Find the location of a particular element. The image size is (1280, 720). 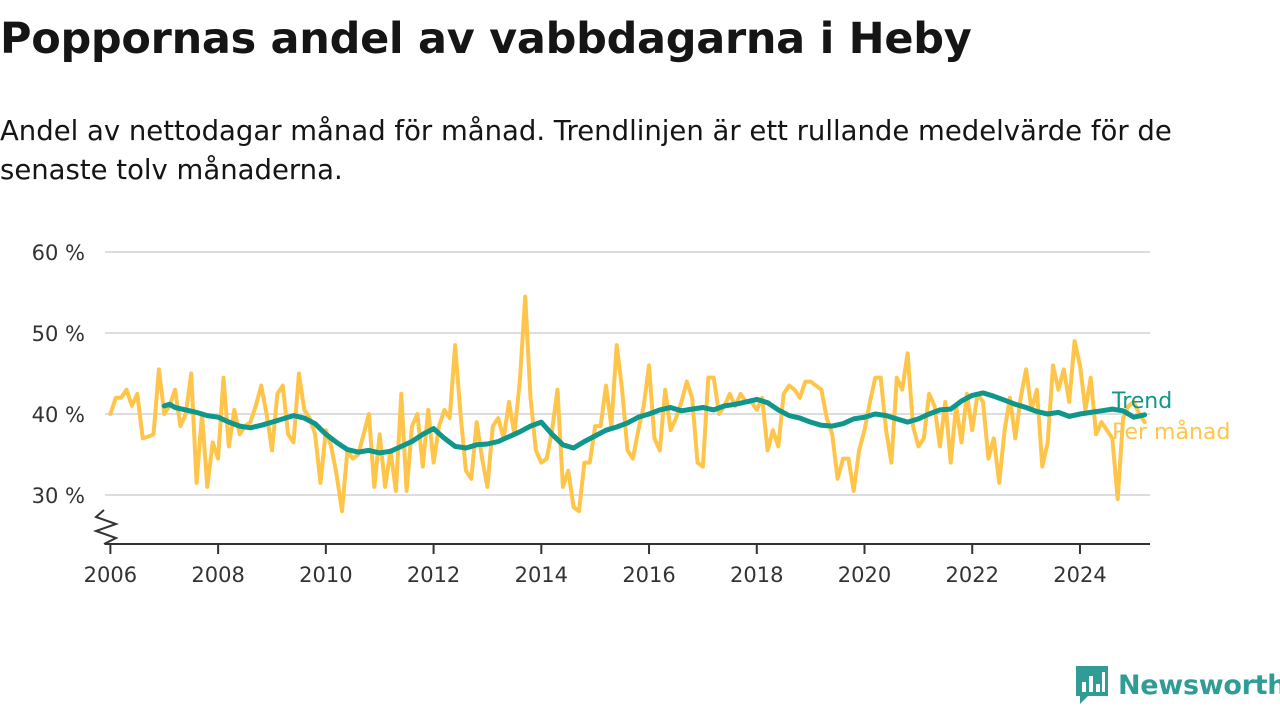

x-tick-label: 2012 is located at coordinates (433, 575).